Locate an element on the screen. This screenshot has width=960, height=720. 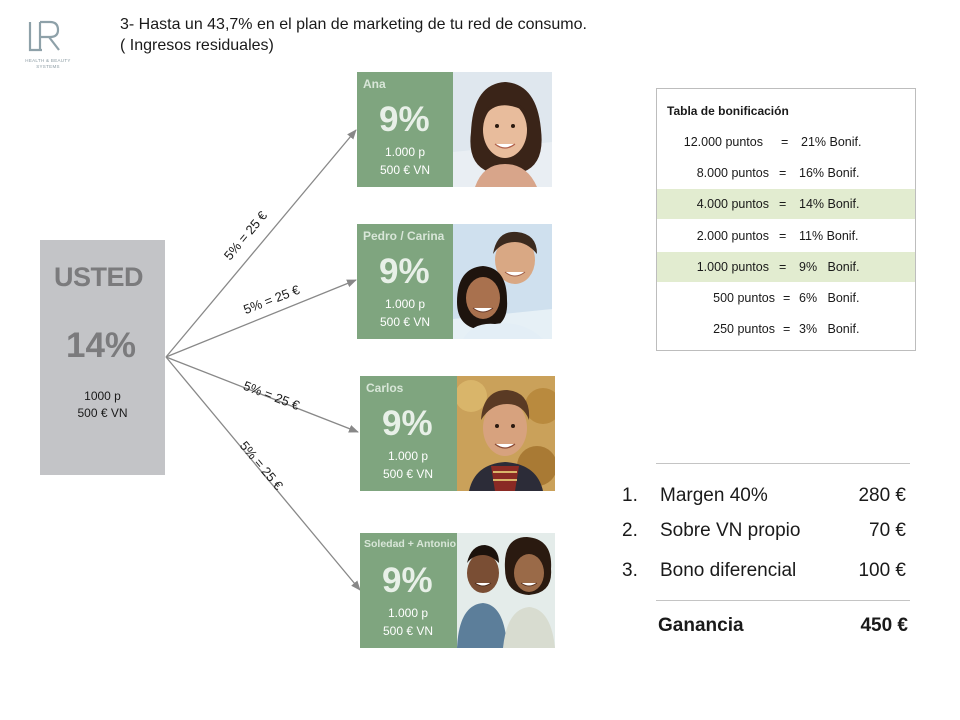
person-card-soledad-antonio: Soledad + Antonio 9% 1.000 p 500 € VN is located at coordinates (457, 590).